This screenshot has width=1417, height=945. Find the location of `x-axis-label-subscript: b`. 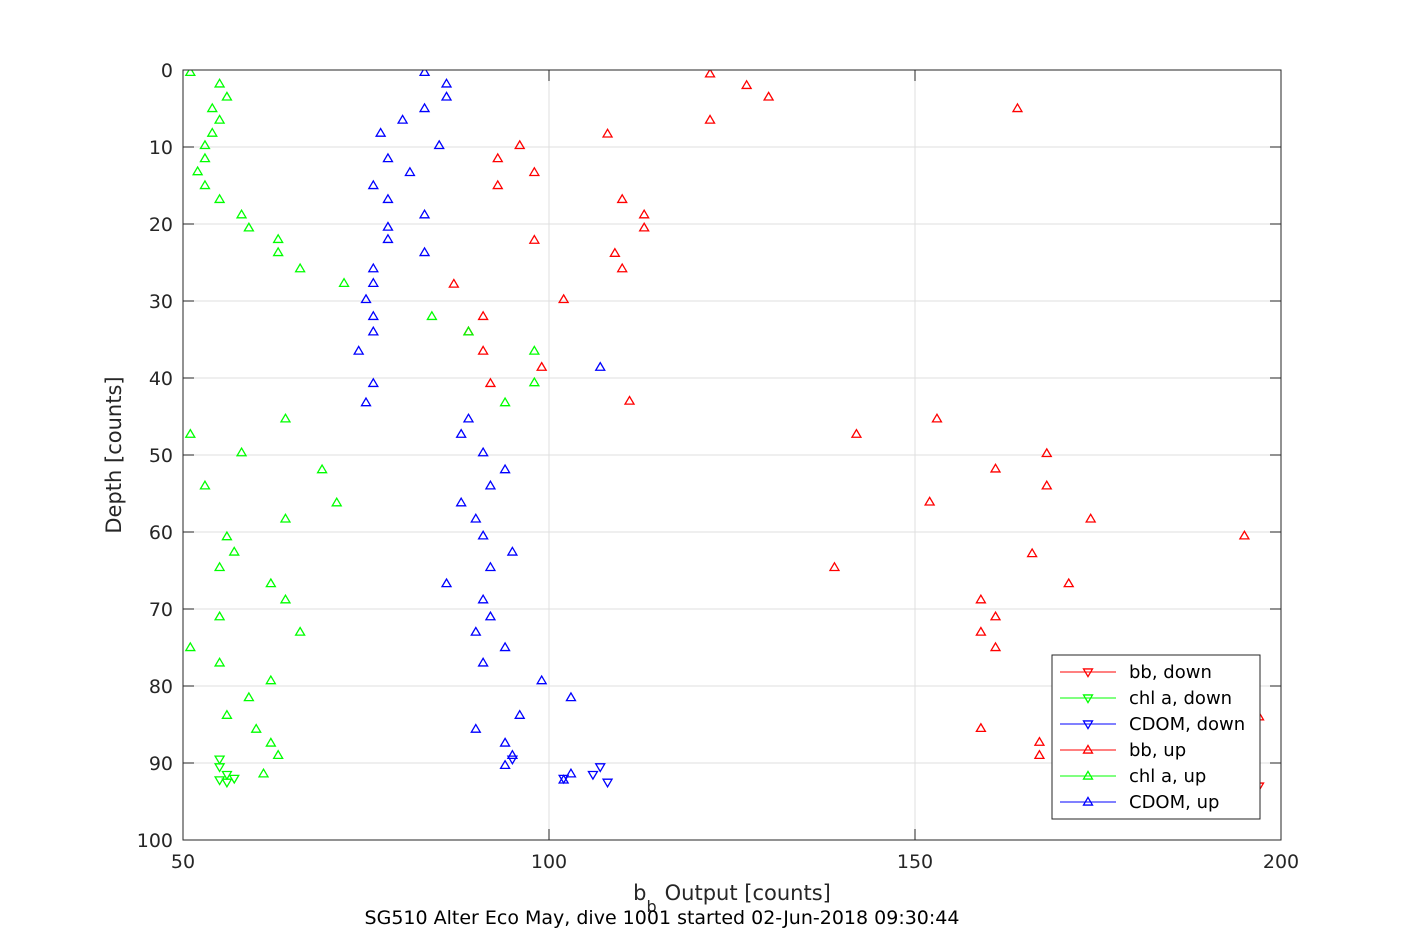

x-axis-label-subscript: b is located at coordinates (651, 906).